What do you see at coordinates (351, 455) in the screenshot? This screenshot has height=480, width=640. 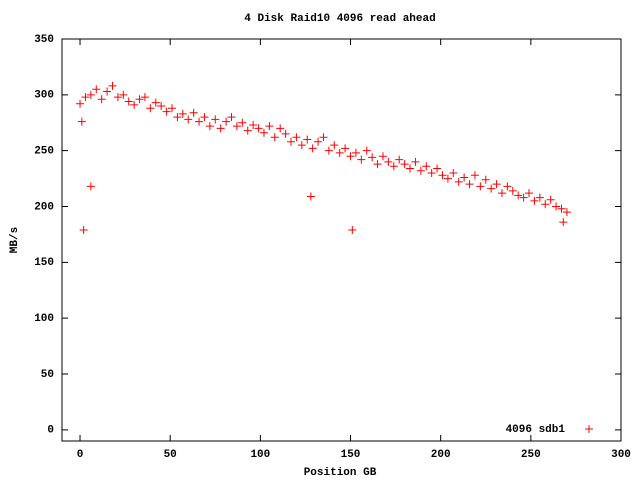 I see `x-tick-label: 150` at bounding box center [351, 455].